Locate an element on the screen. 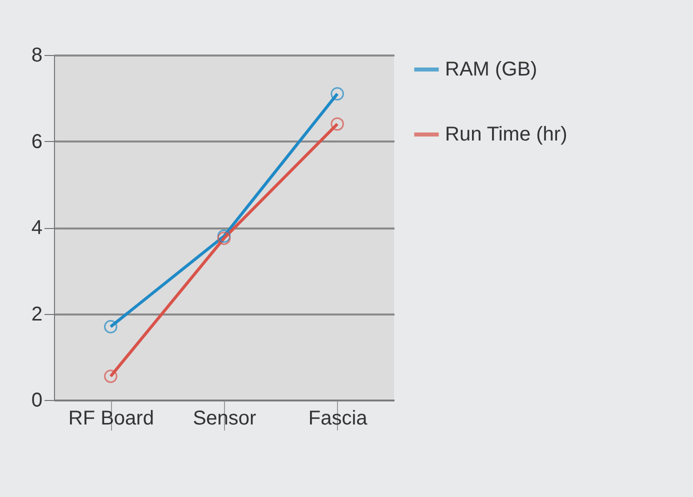  y-tick-label: 4 is located at coordinates (36, 228).